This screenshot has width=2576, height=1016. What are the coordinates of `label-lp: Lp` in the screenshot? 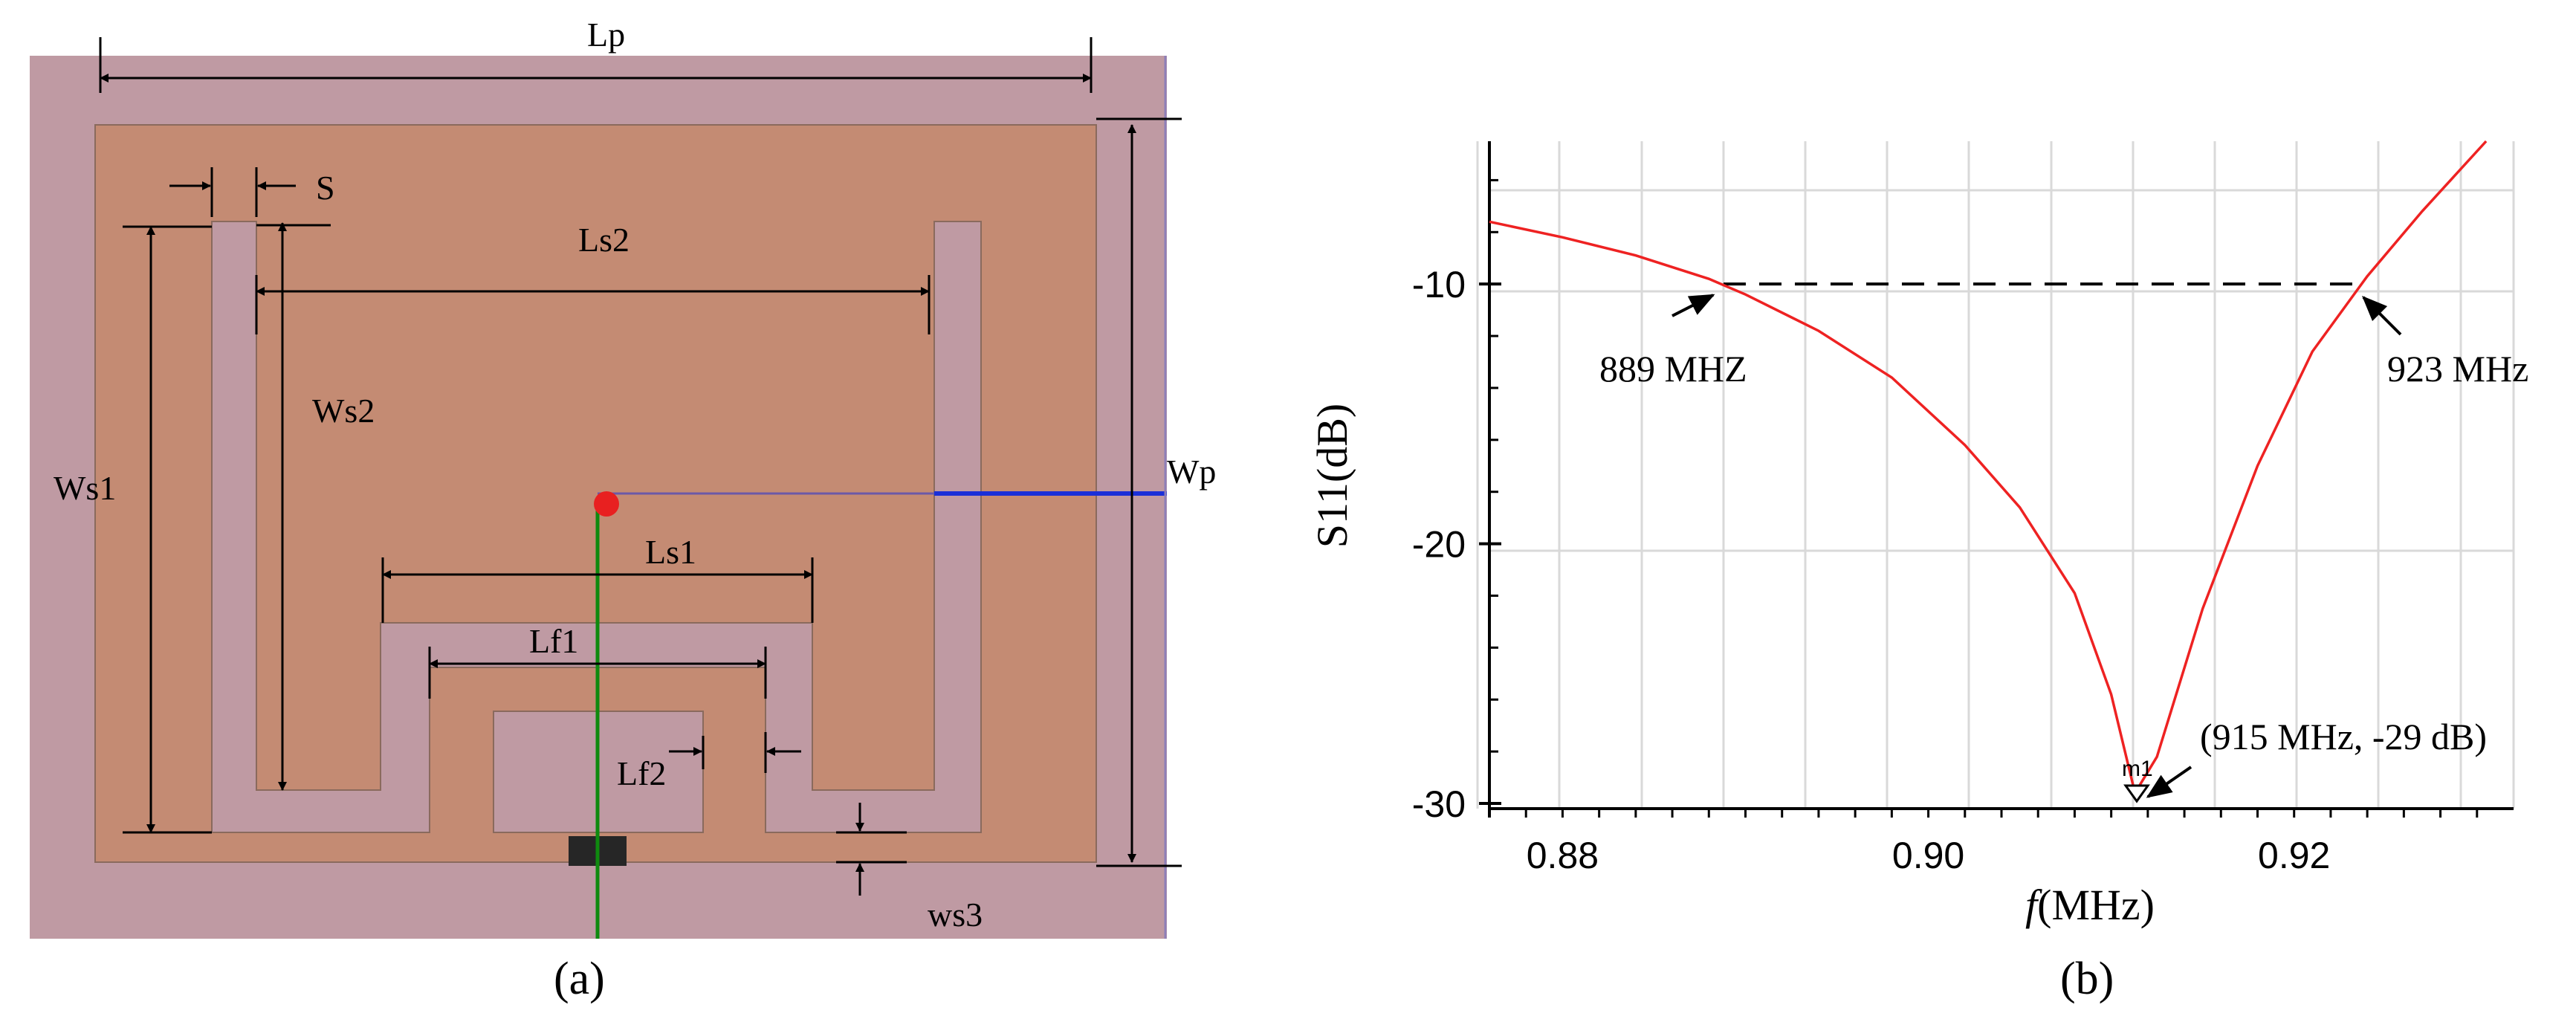 It's located at (606, 35).